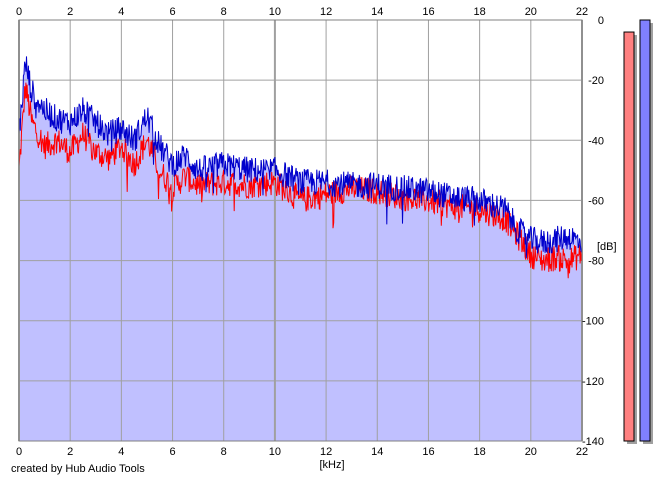 The image size is (664, 481). Describe the element at coordinates (326, 12) in the screenshot. I see `x-tick-label-top: 12` at that location.